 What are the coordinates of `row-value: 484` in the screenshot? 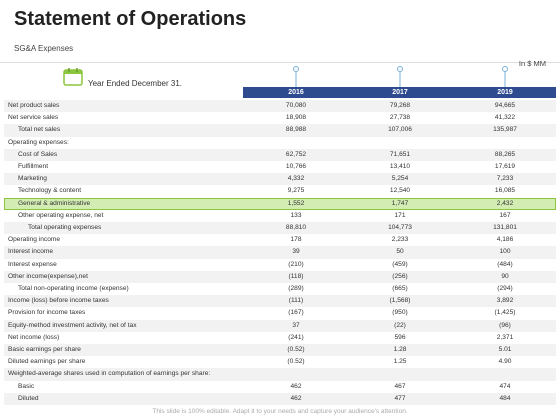 It's located at (505, 398).